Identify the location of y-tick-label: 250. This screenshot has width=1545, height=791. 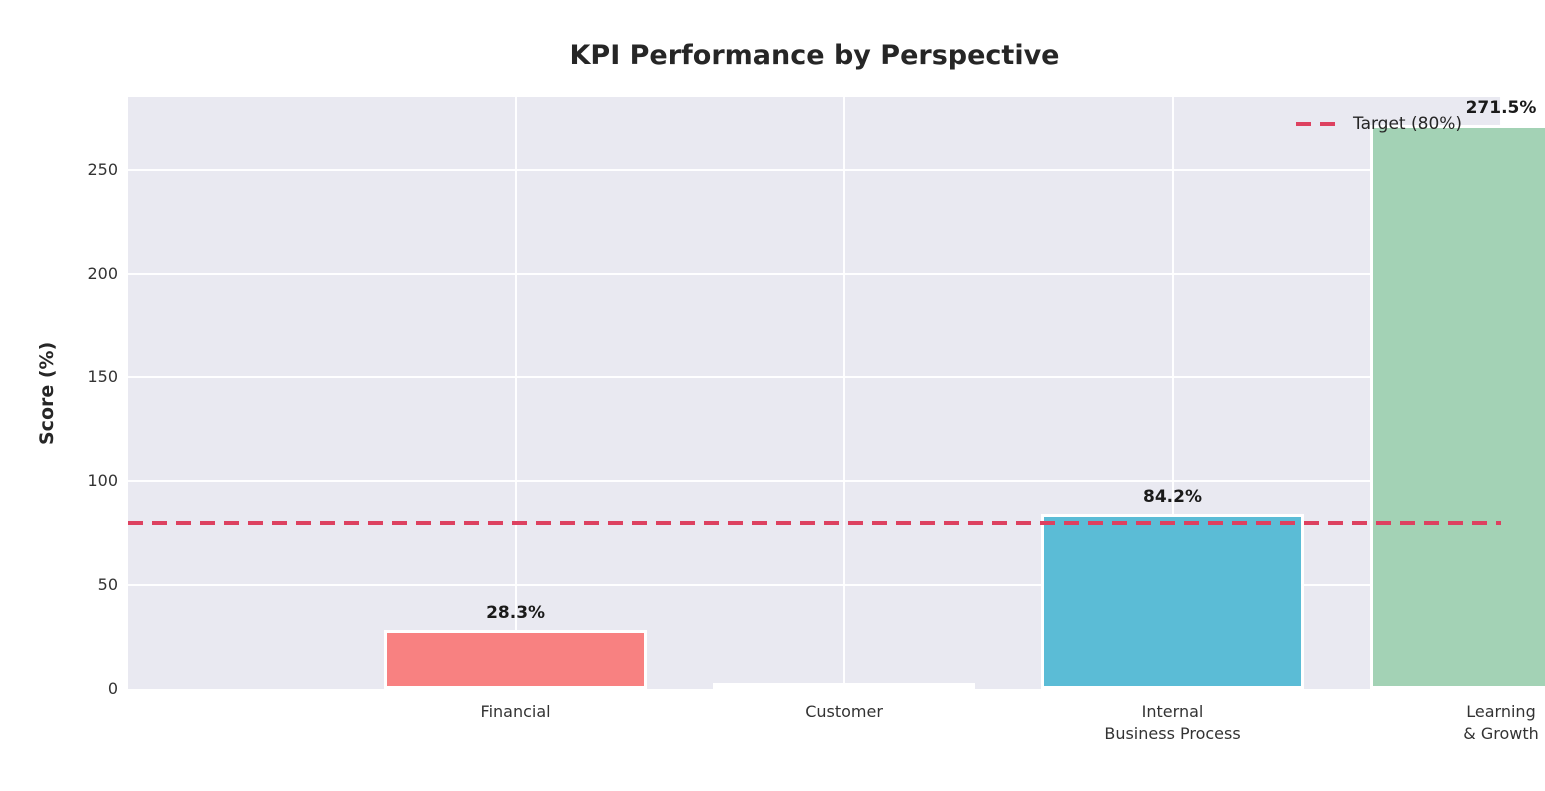
(102, 169).